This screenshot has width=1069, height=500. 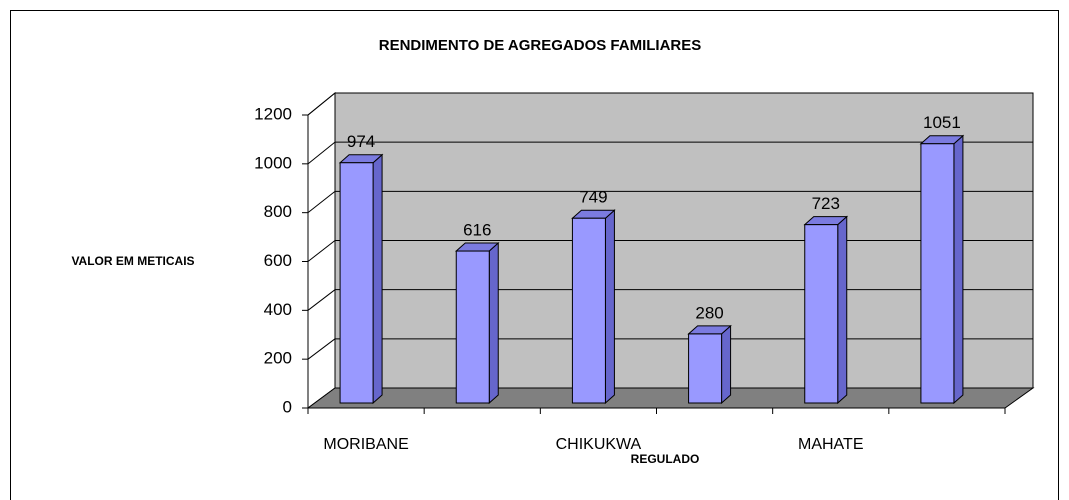 I want to click on data-label: 280, so click(x=709, y=312).